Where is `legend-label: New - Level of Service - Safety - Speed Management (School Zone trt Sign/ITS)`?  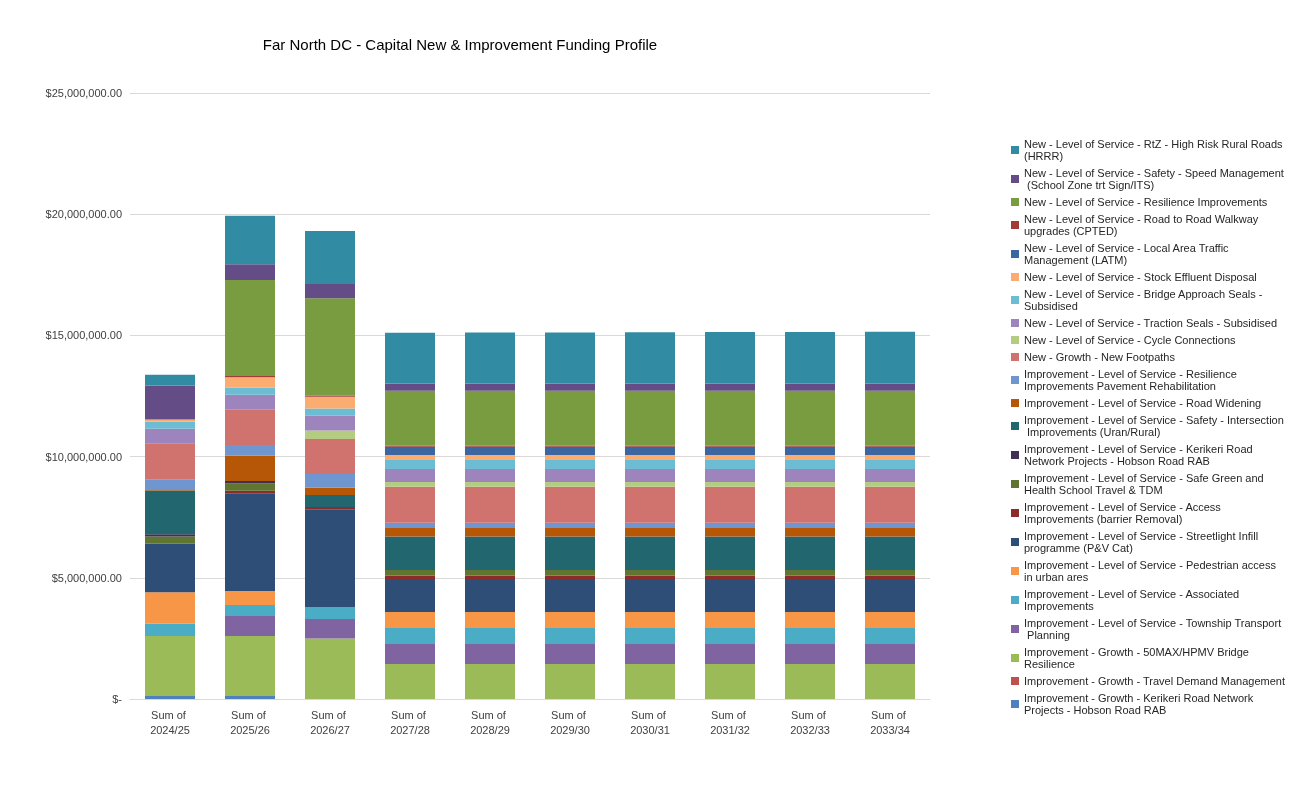
legend-label: New - Level of Service - Safety - Speed Management (School Zone trt Sign/ITS) is located at coordinates (1154, 179).